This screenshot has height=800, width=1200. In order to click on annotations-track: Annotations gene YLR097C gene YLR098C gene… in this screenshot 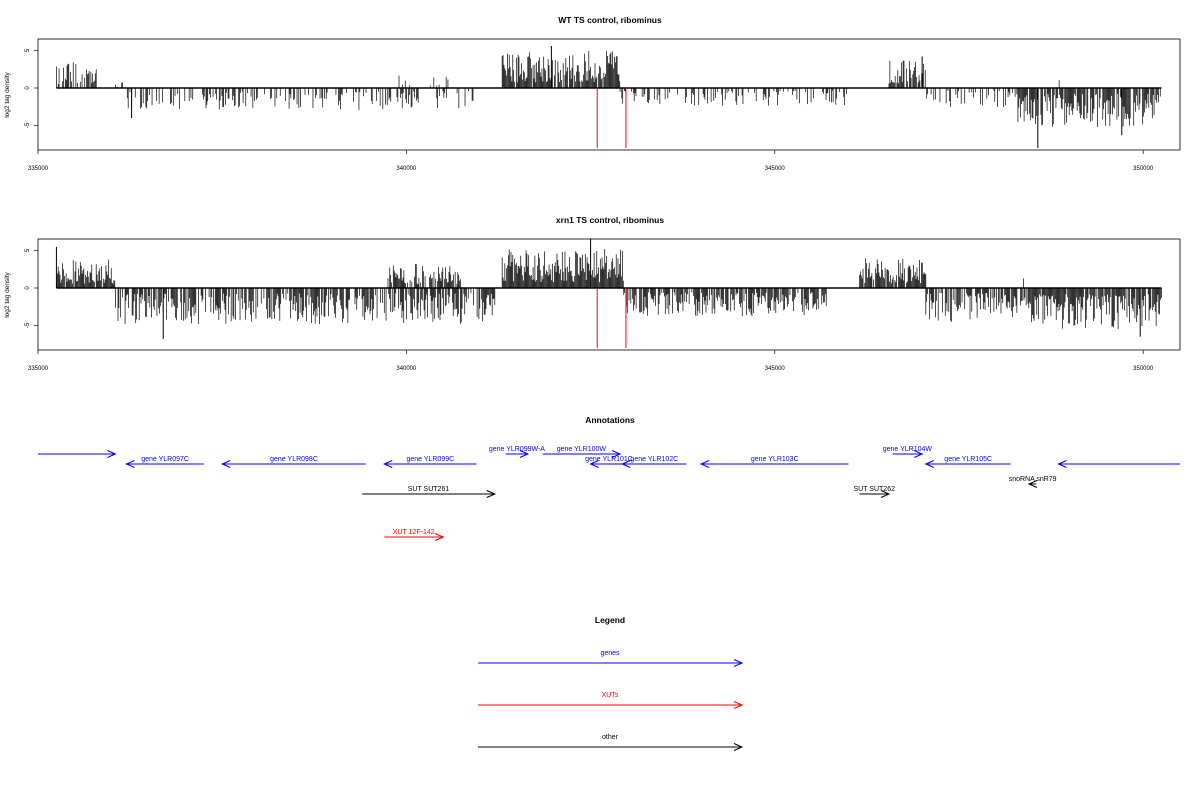, I will do `click(609, 478)`.